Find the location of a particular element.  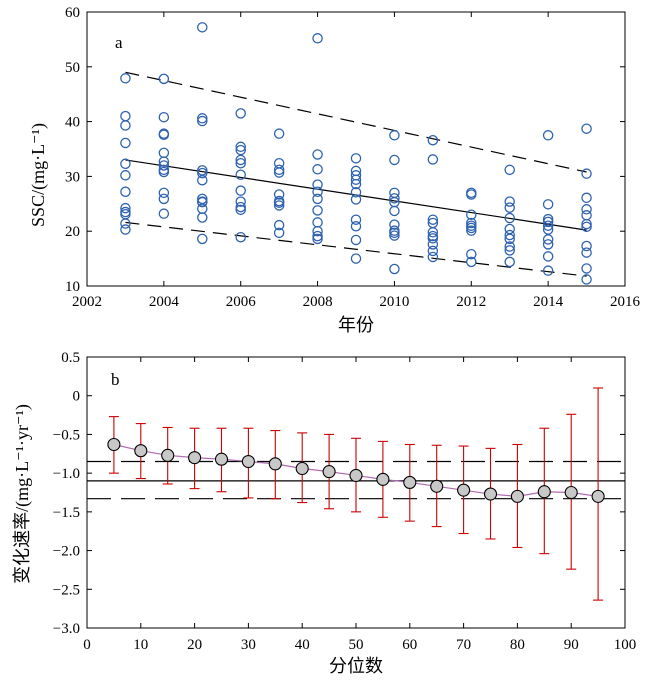

panel-b-y-tick-label: 0 is located at coordinates (77, 397).